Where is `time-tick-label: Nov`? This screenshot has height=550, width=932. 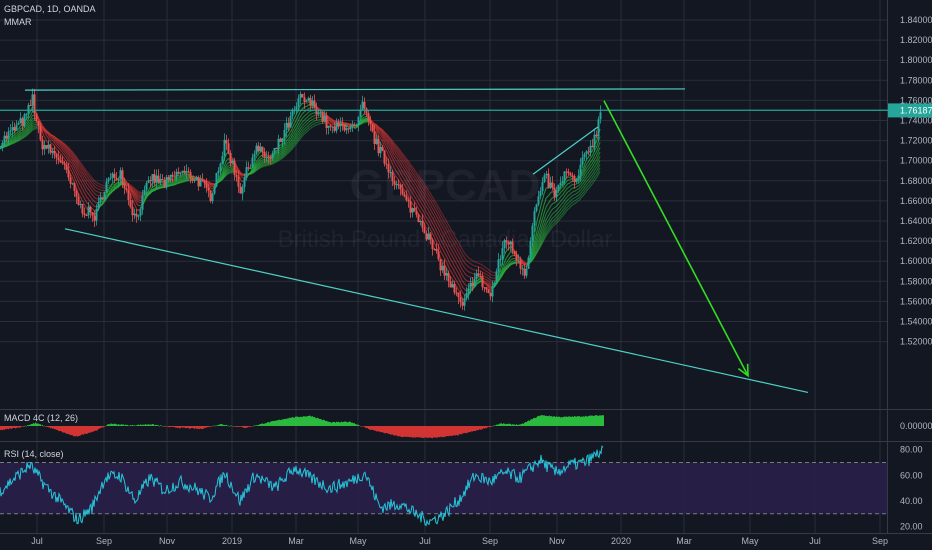 time-tick-label: Nov is located at coordinates (557, 541).